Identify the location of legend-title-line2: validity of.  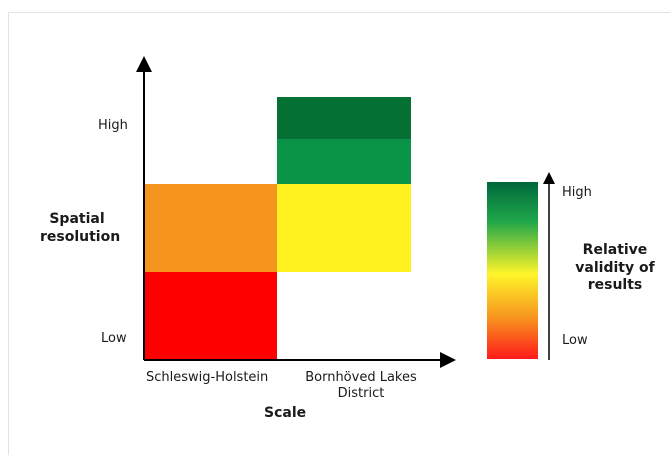
(615, 267).